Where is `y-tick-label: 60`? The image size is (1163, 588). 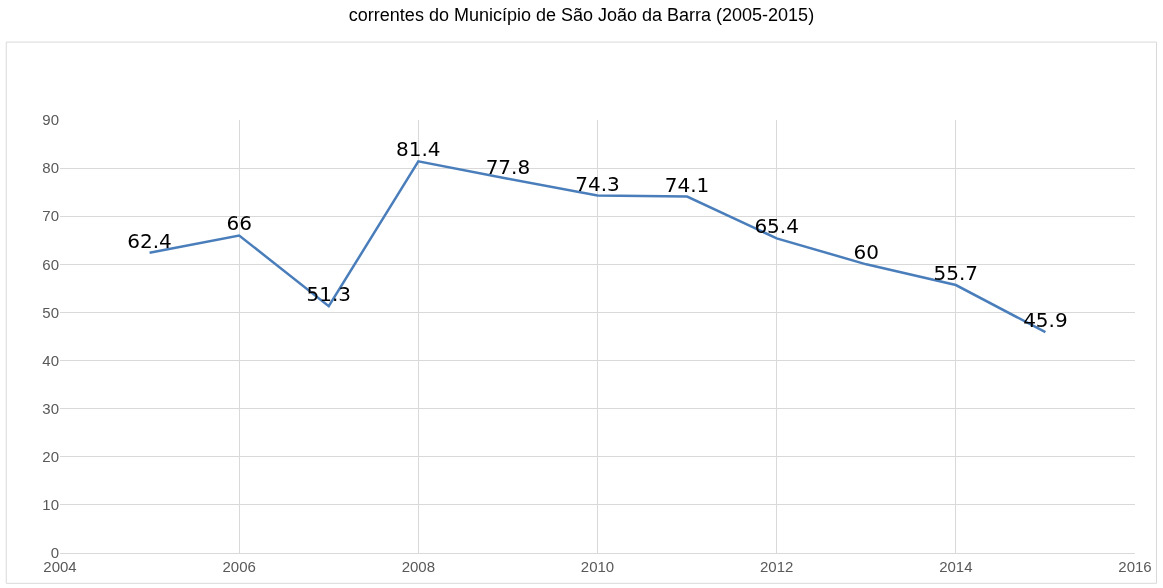
y-tick-label: 60 is located at coordinates (50, 264).